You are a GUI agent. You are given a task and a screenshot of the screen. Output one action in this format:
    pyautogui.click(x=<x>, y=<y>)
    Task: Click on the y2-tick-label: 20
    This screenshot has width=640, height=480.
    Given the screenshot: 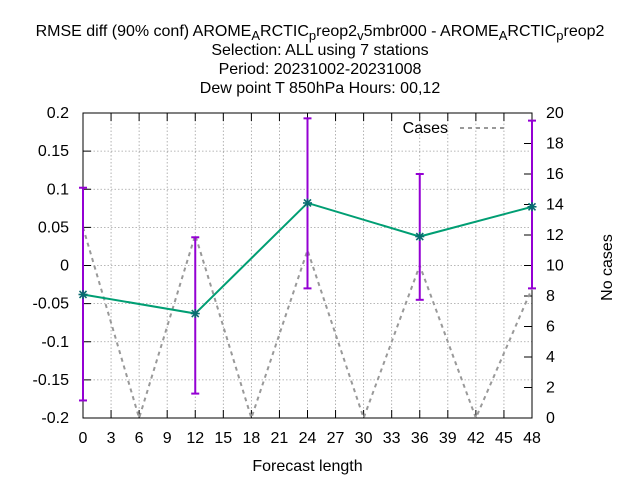 What is the action you would take?
    pyautogui.click(x=555, y=113)
    